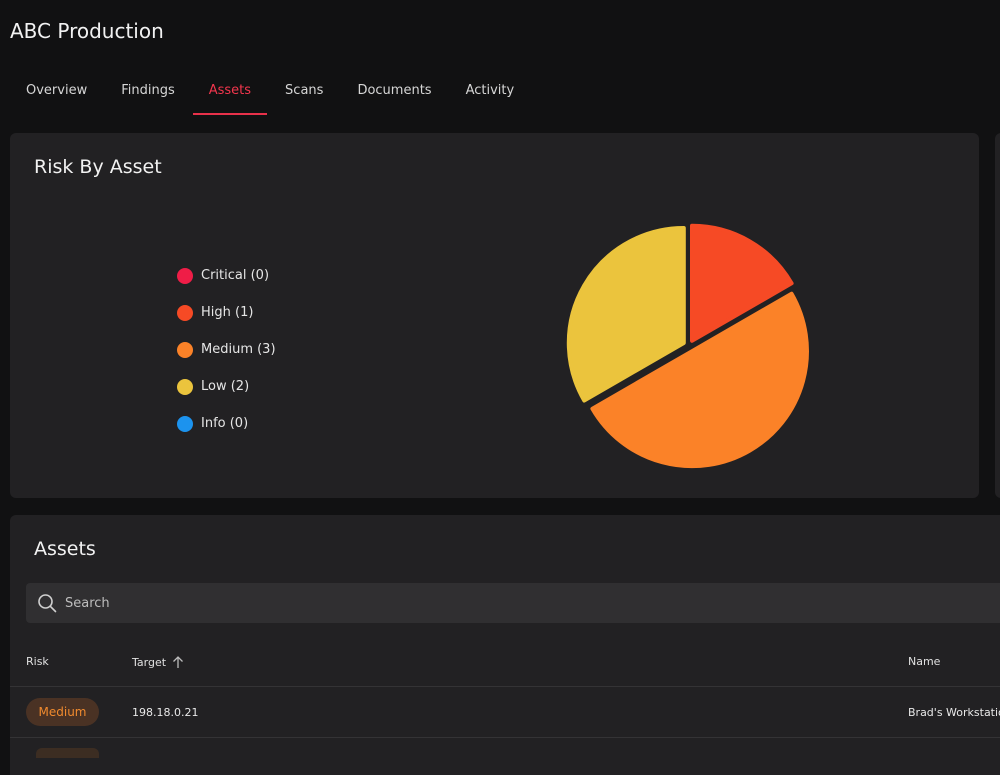 This screenshot has height=775, width=1000. I want to click on legend-dot-info, so click(185, 423).